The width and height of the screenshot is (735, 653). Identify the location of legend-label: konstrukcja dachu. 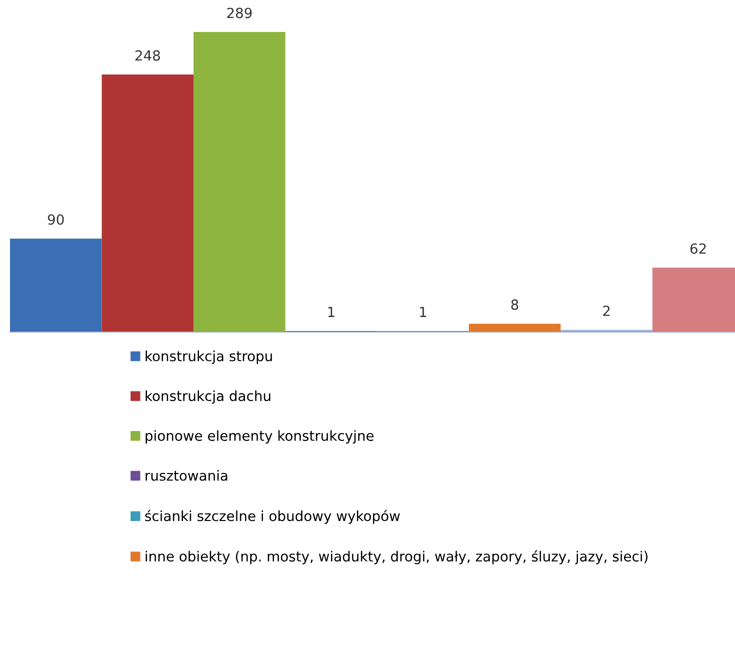
(208, 397).